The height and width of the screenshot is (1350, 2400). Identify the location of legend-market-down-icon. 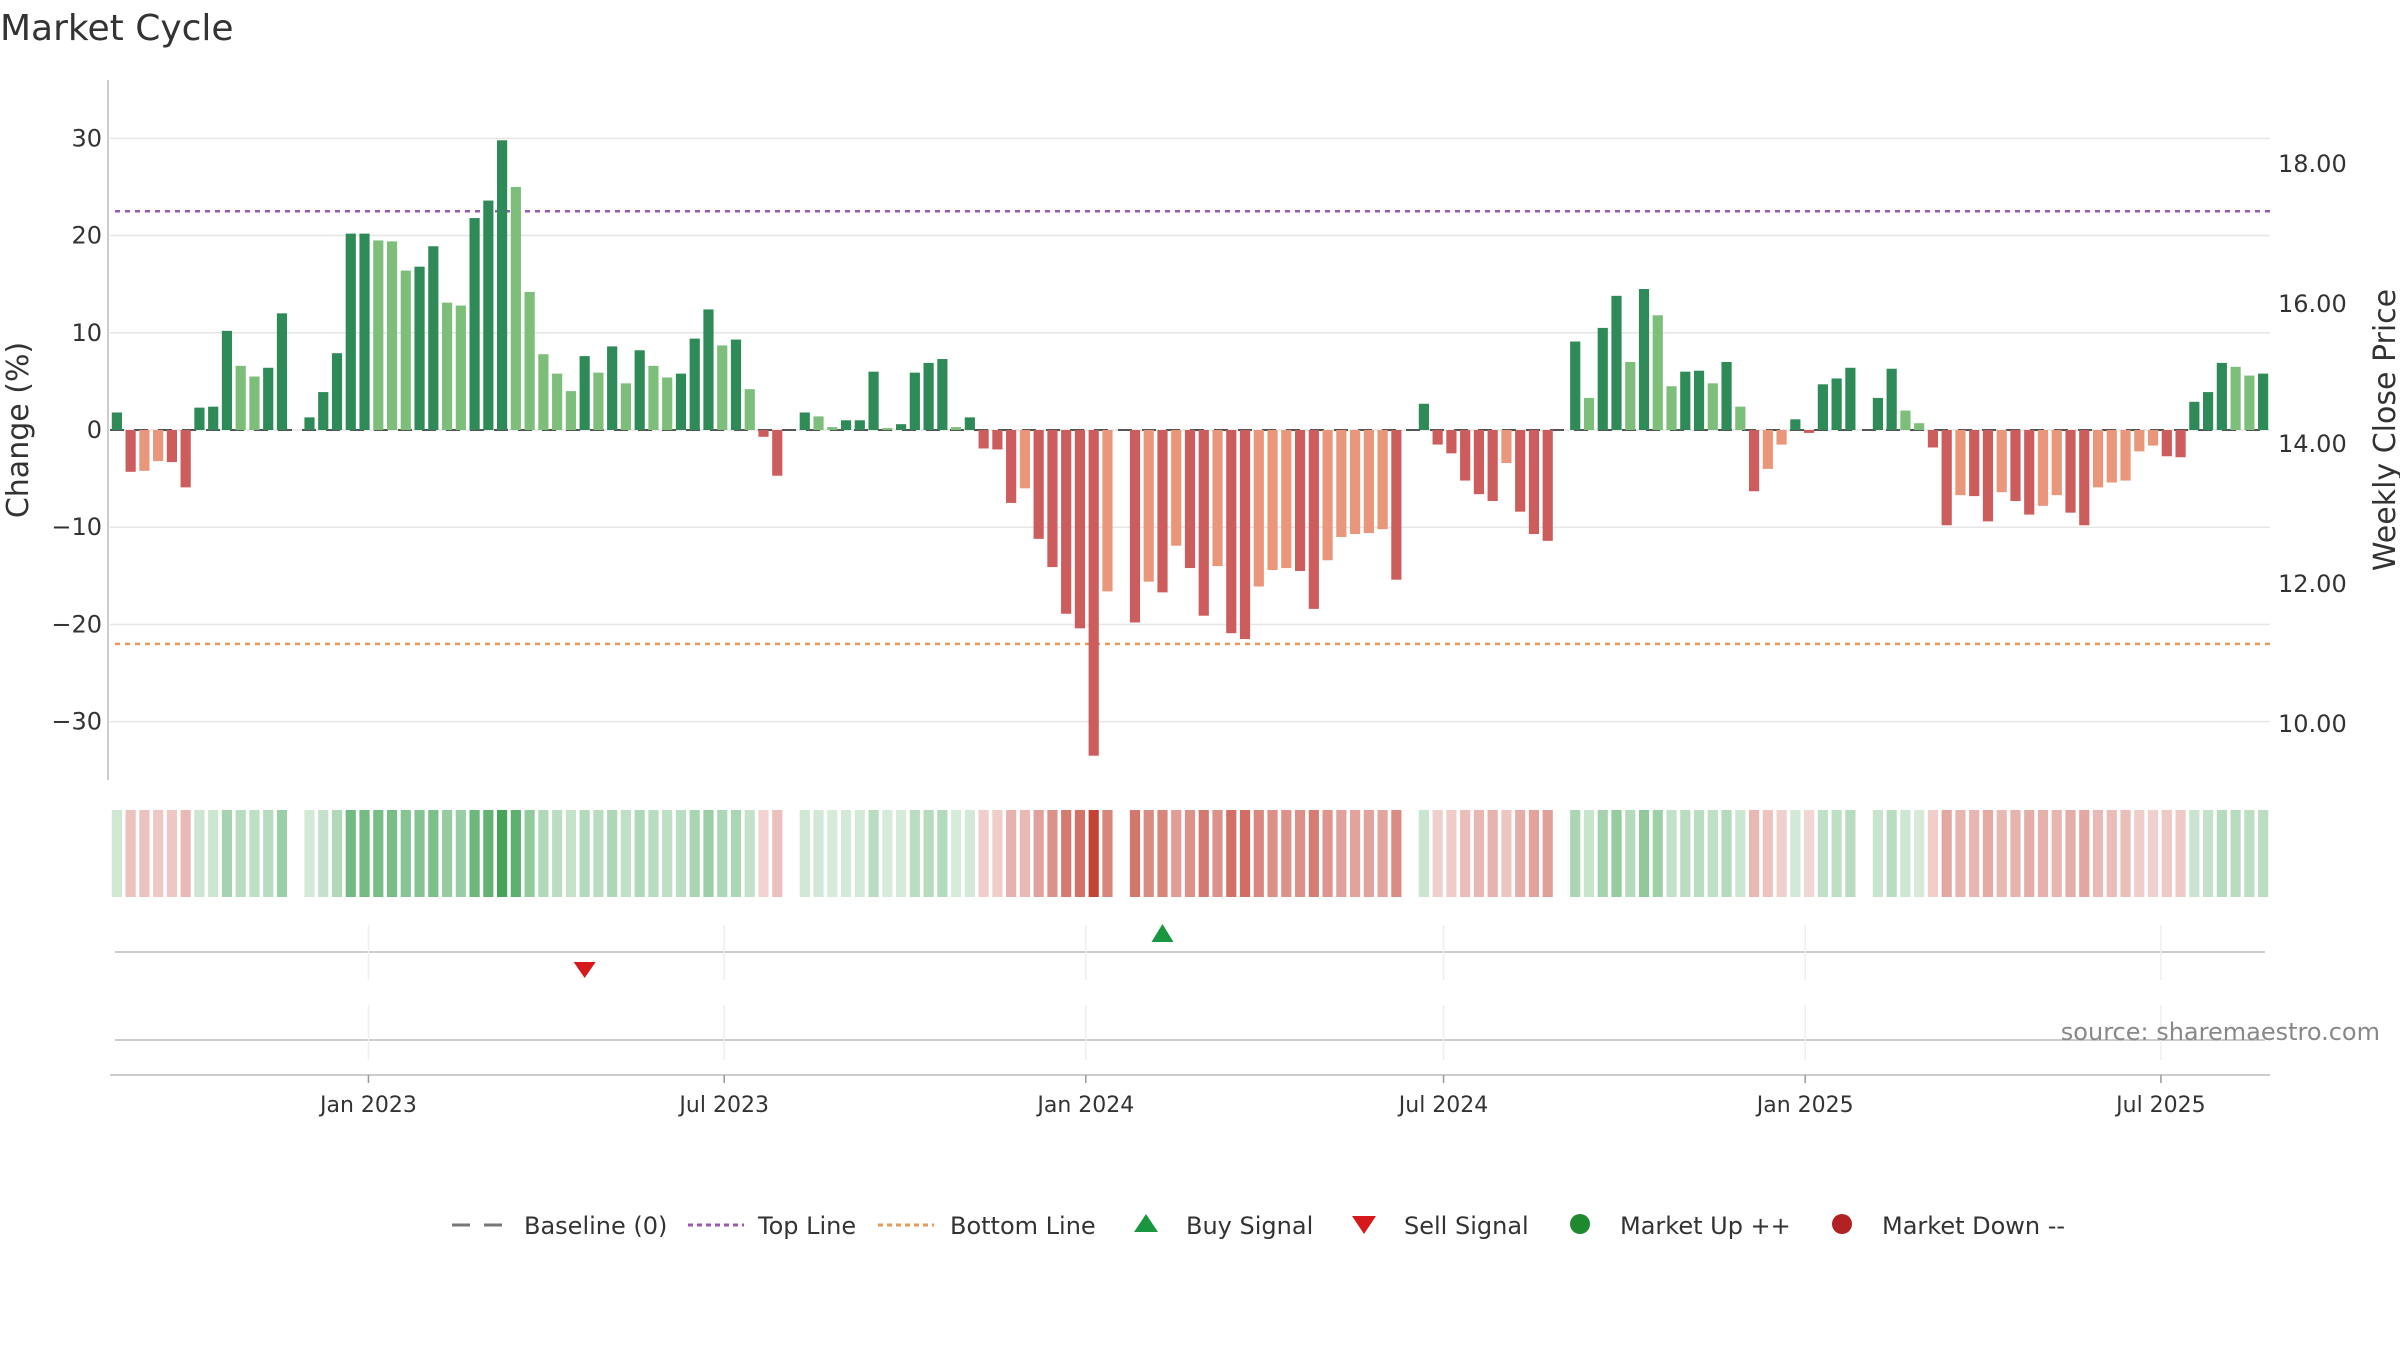
(1842, 1224).